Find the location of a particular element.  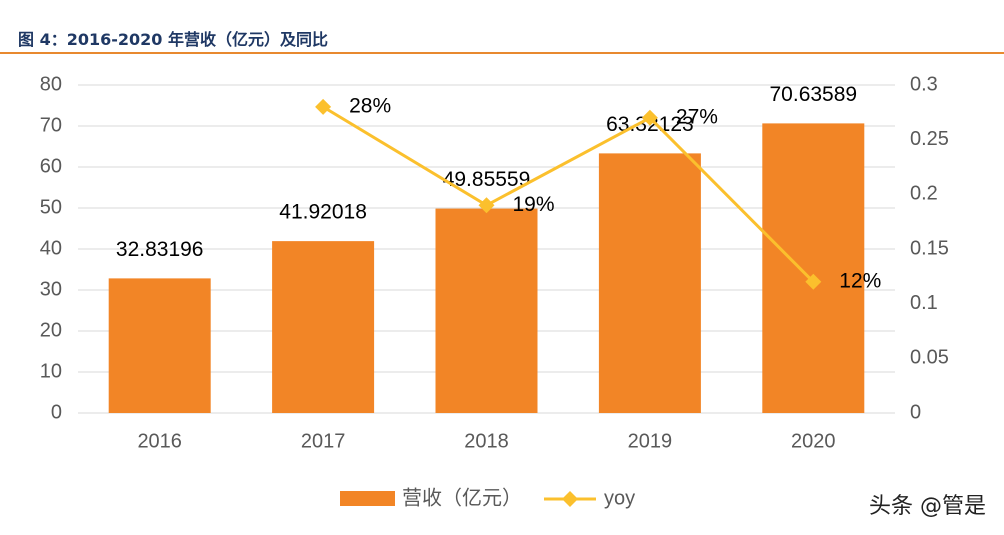

legend-marker is located at coordinates (570, 499).